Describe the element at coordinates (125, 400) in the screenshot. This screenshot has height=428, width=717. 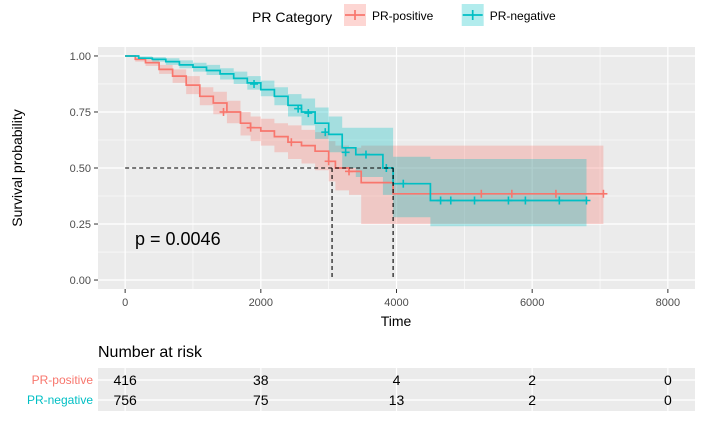
I see `risk-count: 756` at that location.